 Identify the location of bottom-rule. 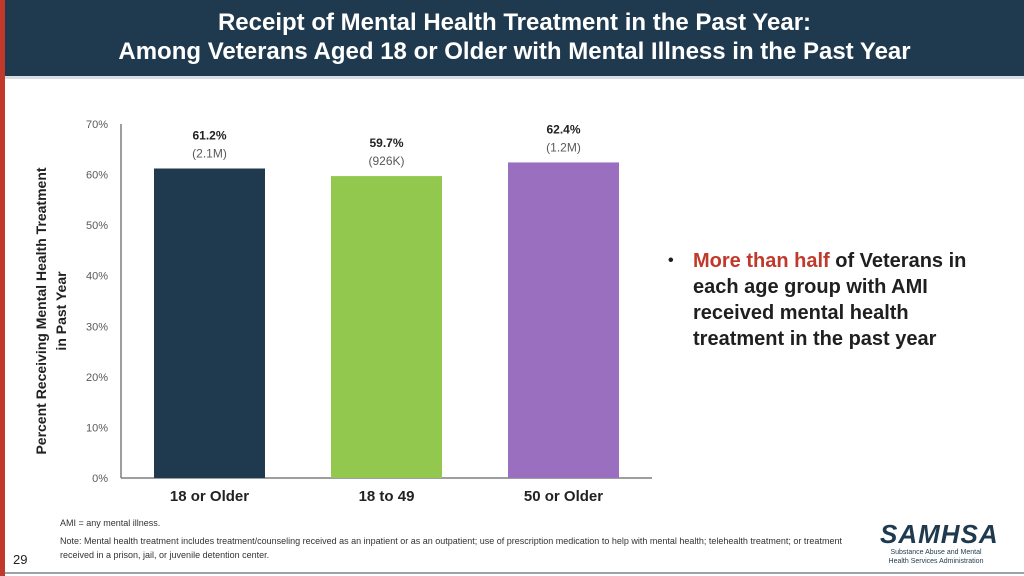
(514, 573).